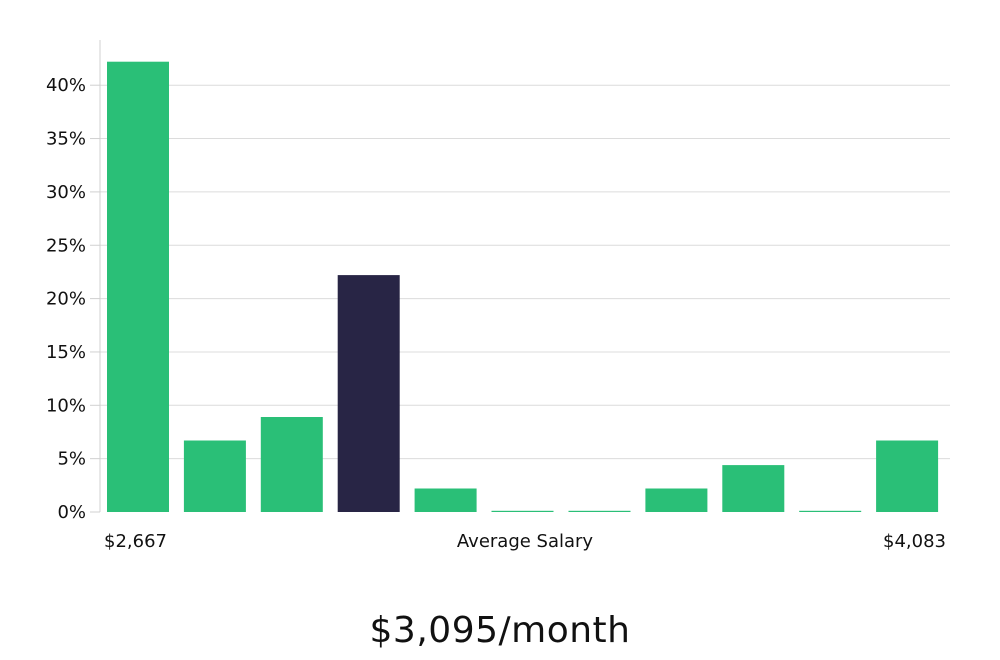  What do you see at coordinates (525, 541) in the screenshot?
I see `x-axis-title: Average Salary` at bounding box center [525, 541].